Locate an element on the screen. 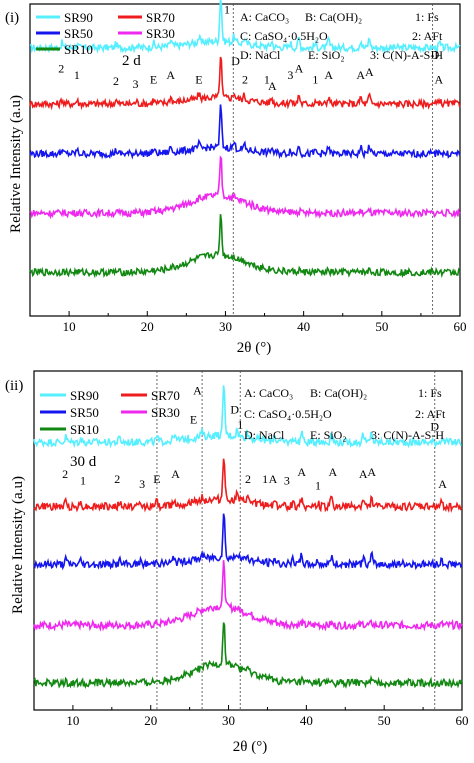  series-line-sr50 is located at coordinates (245, 132).